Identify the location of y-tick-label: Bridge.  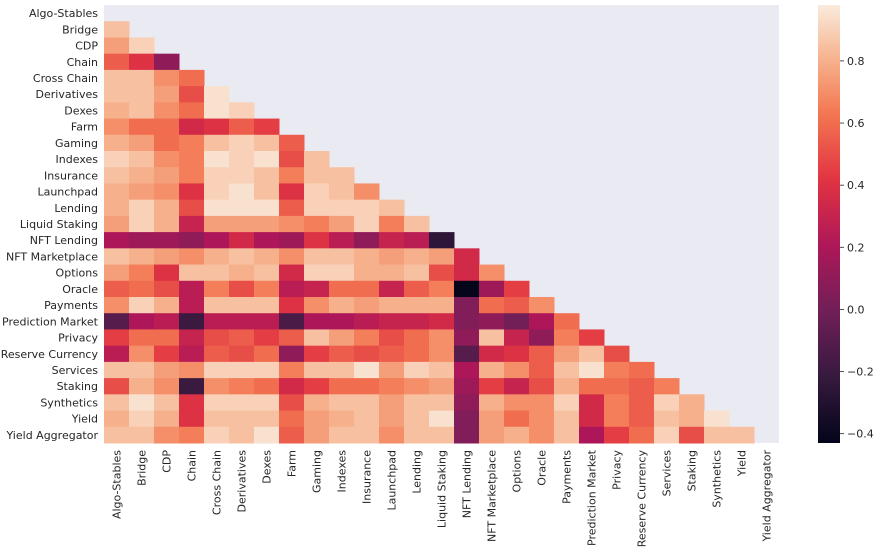
(80, 29).